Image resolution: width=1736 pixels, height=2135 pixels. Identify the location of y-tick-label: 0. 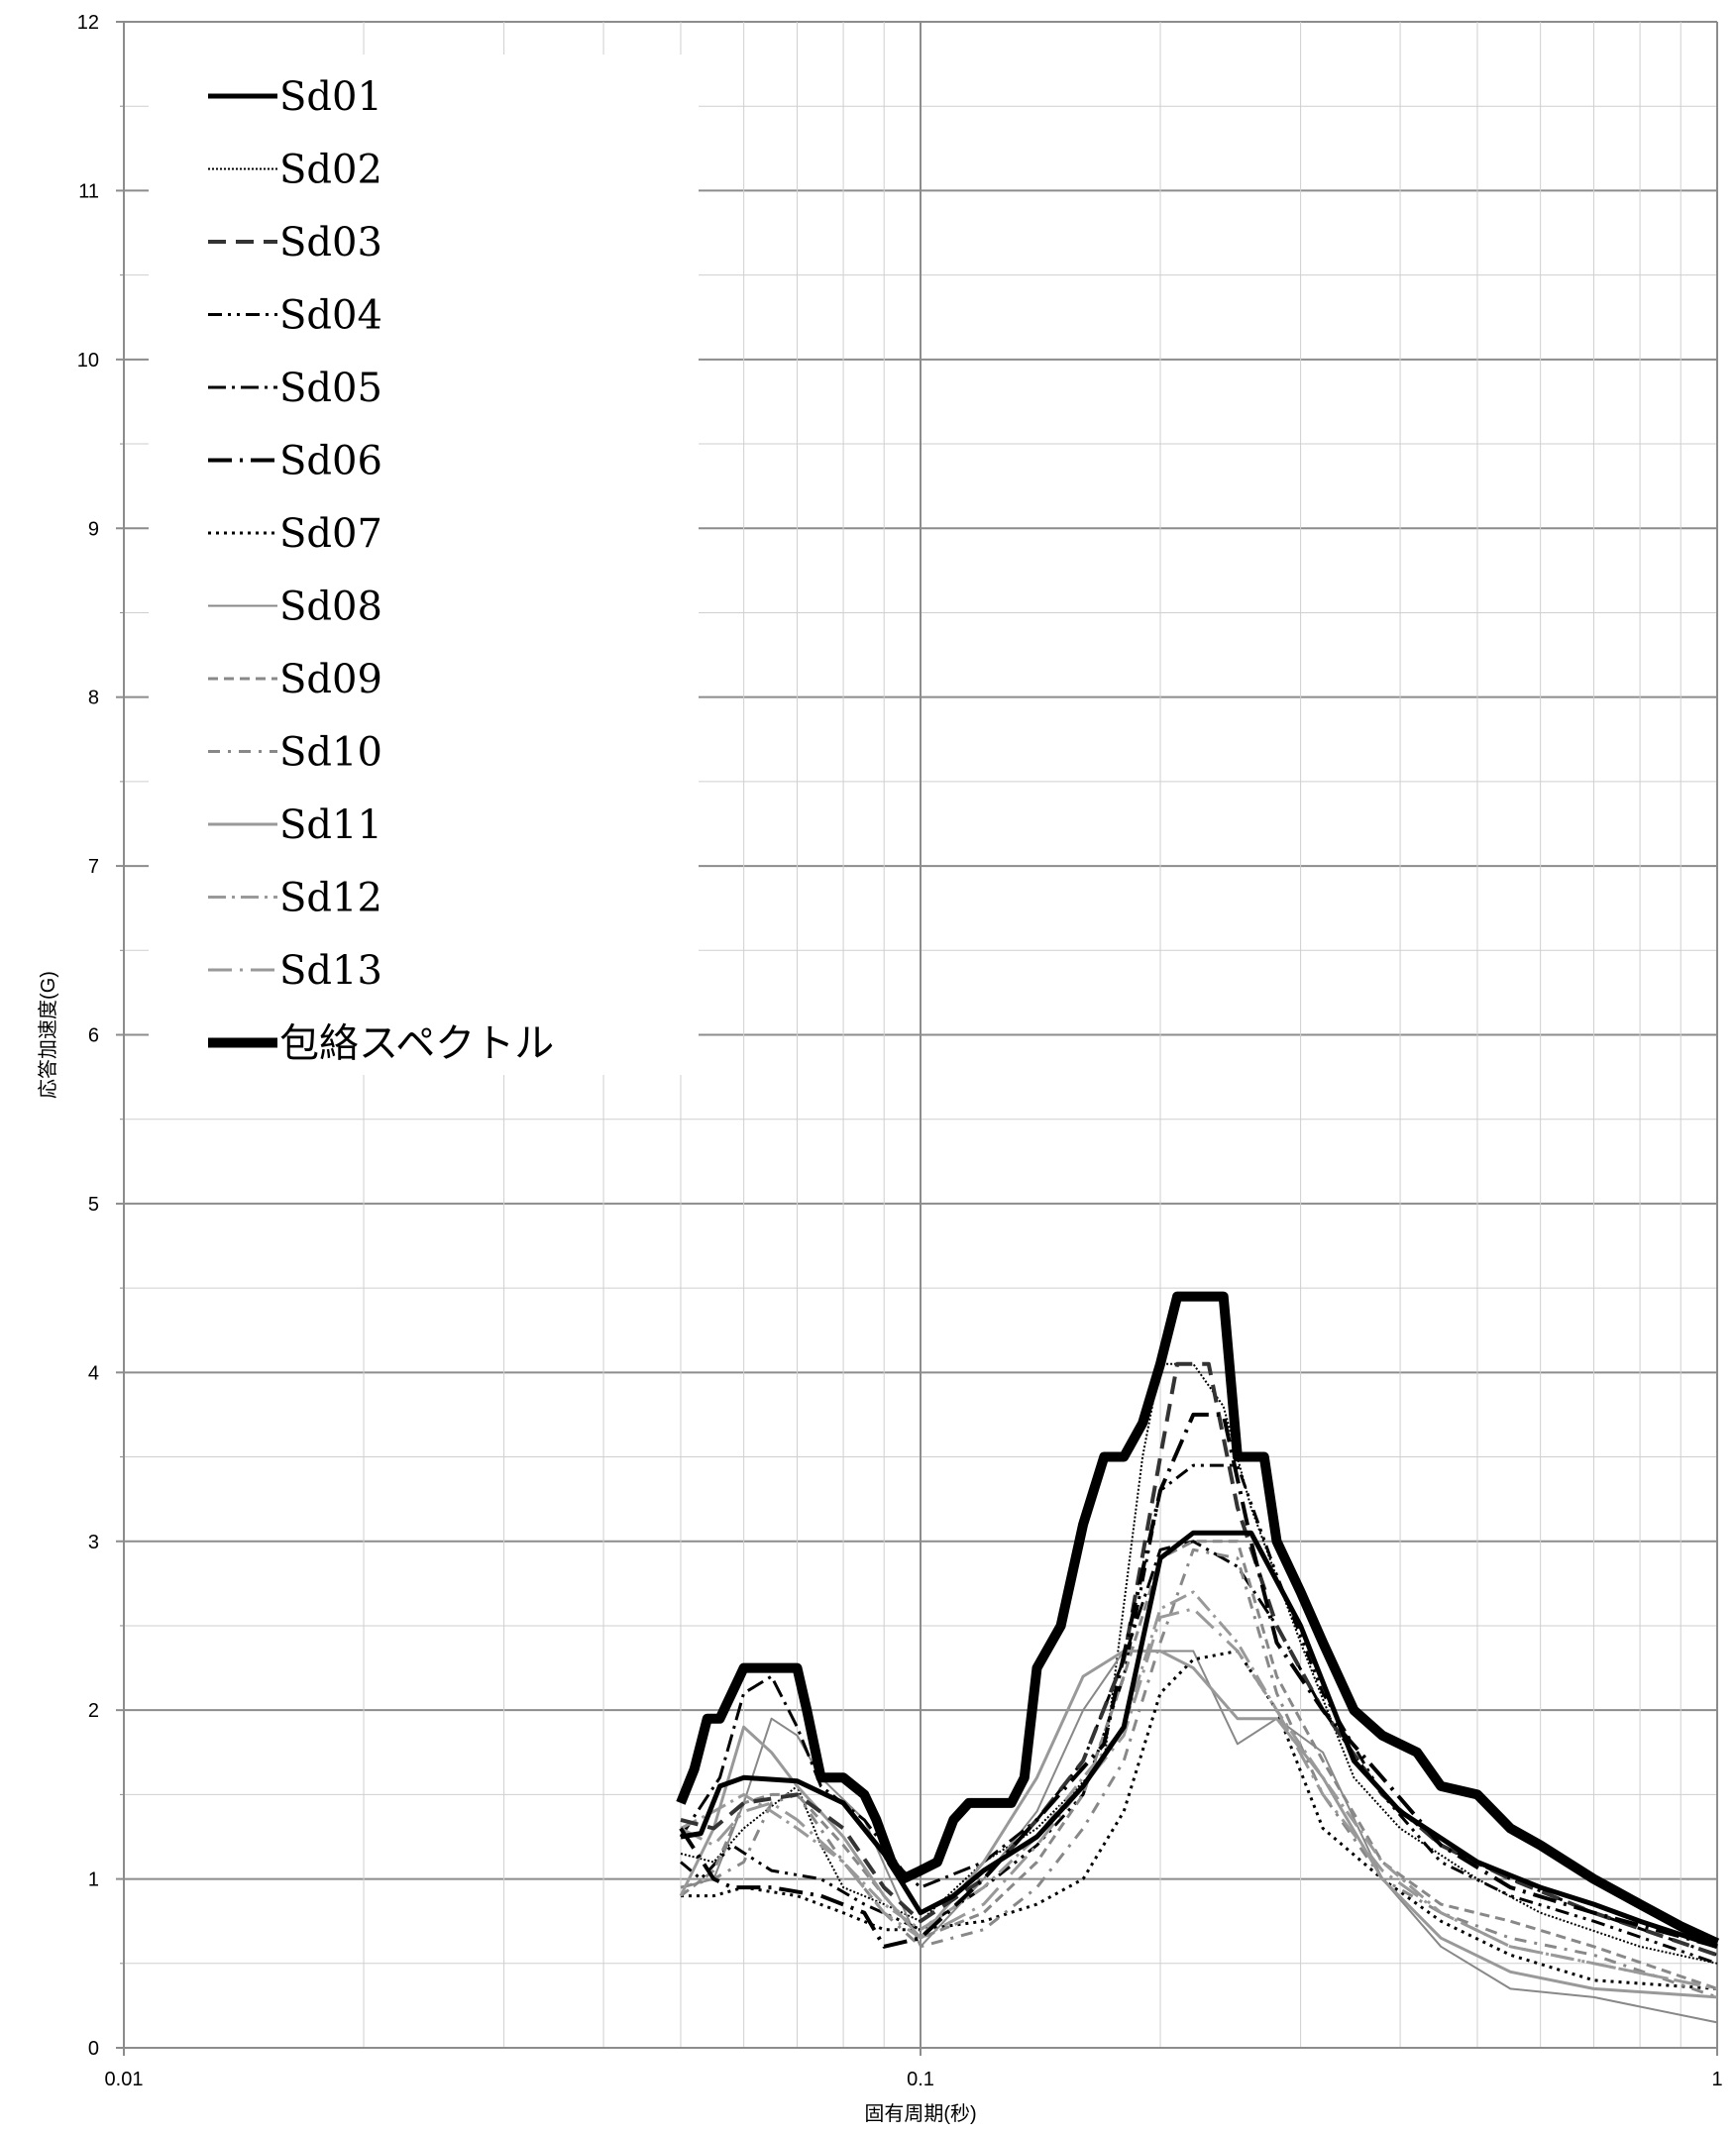
(93, 2049).